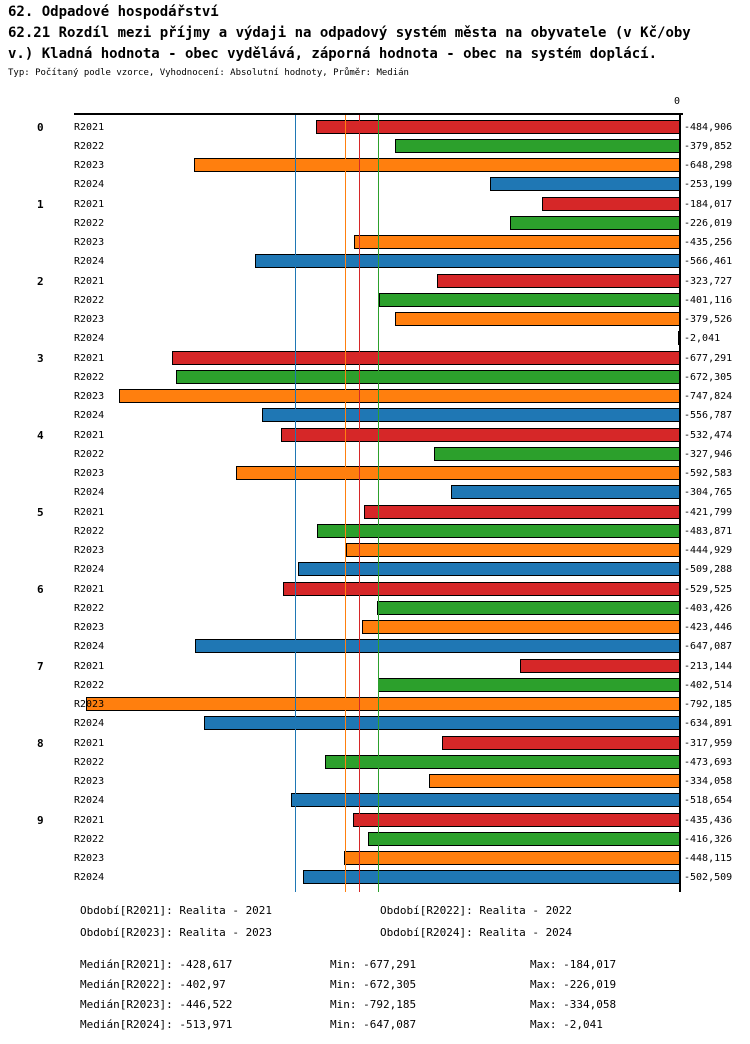  I want to click on value-label-r2024-group-2: -2,041, so click(702, 338).